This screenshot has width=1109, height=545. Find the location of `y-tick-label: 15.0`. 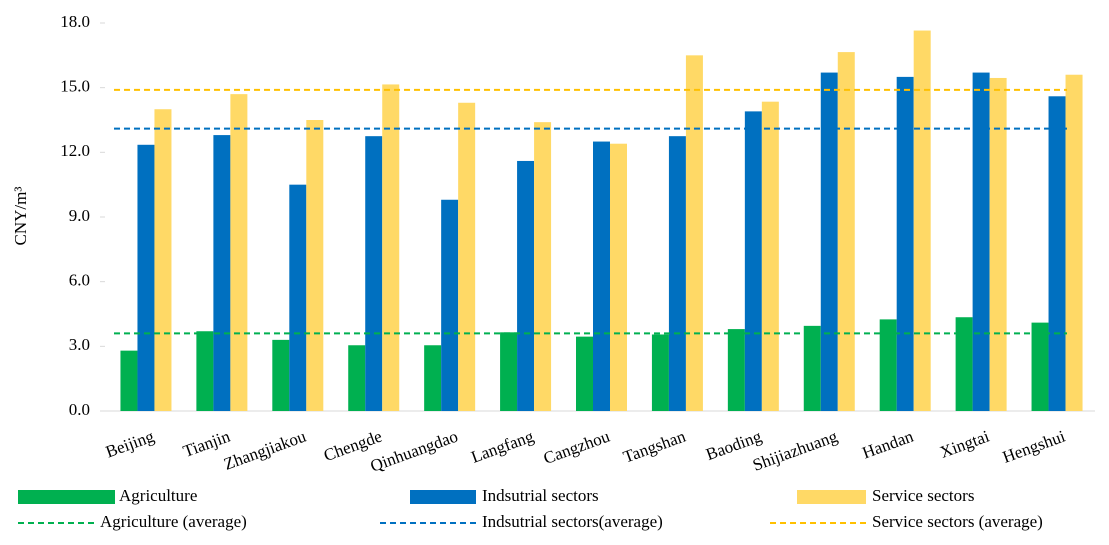

y-tick-label: 15.0 is located at coordinates (75, 86).